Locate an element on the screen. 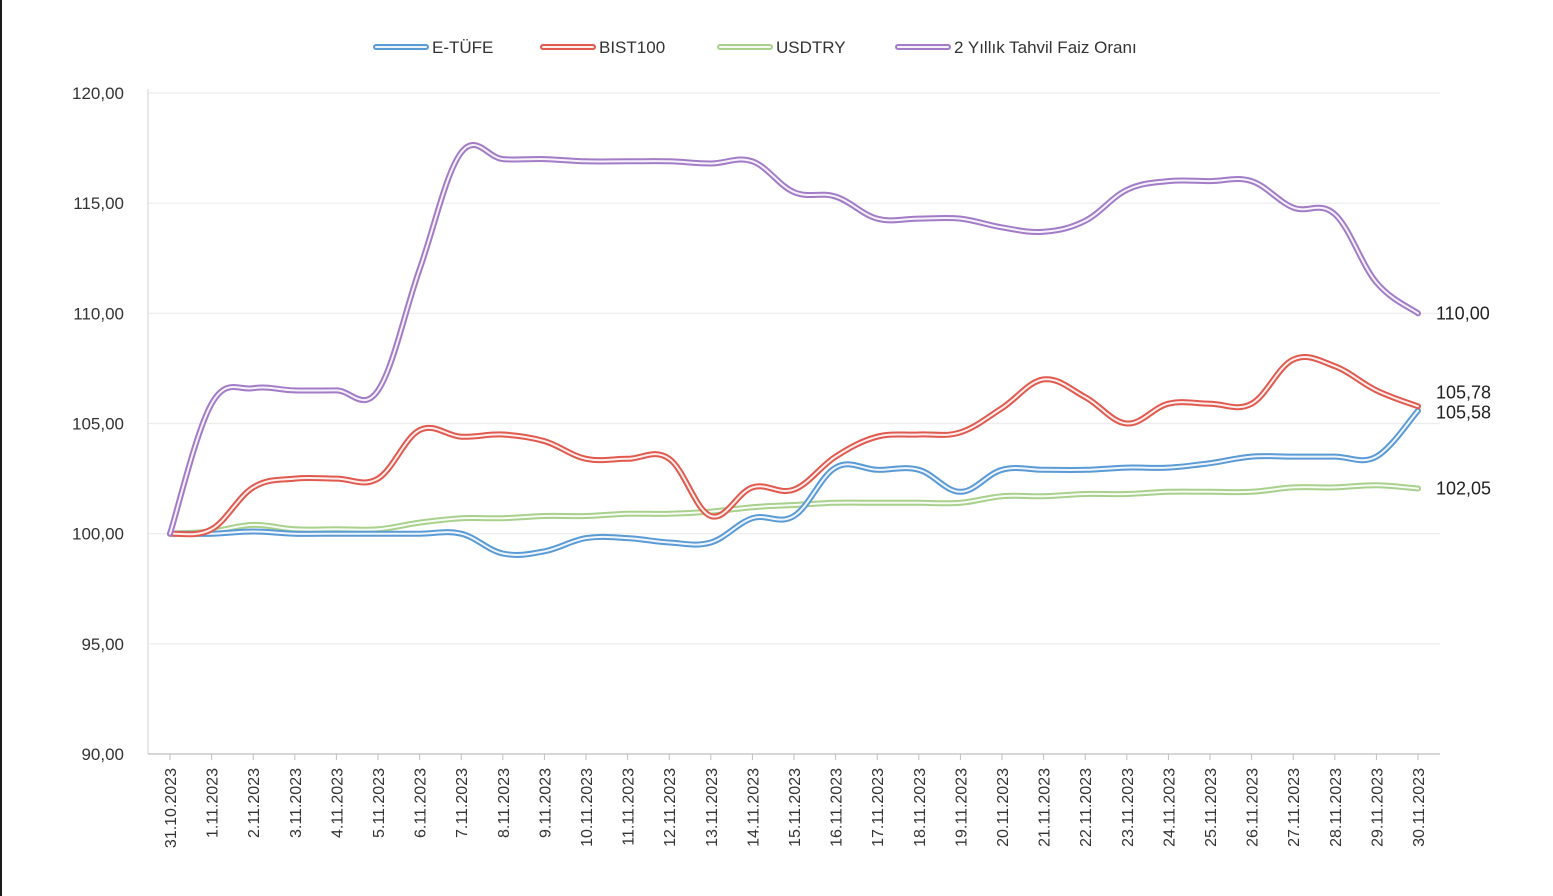 The height and width of the screenshot is (896, 1553). x-tick-label: 22.11.2023 is located at coordinates (1086, 807).